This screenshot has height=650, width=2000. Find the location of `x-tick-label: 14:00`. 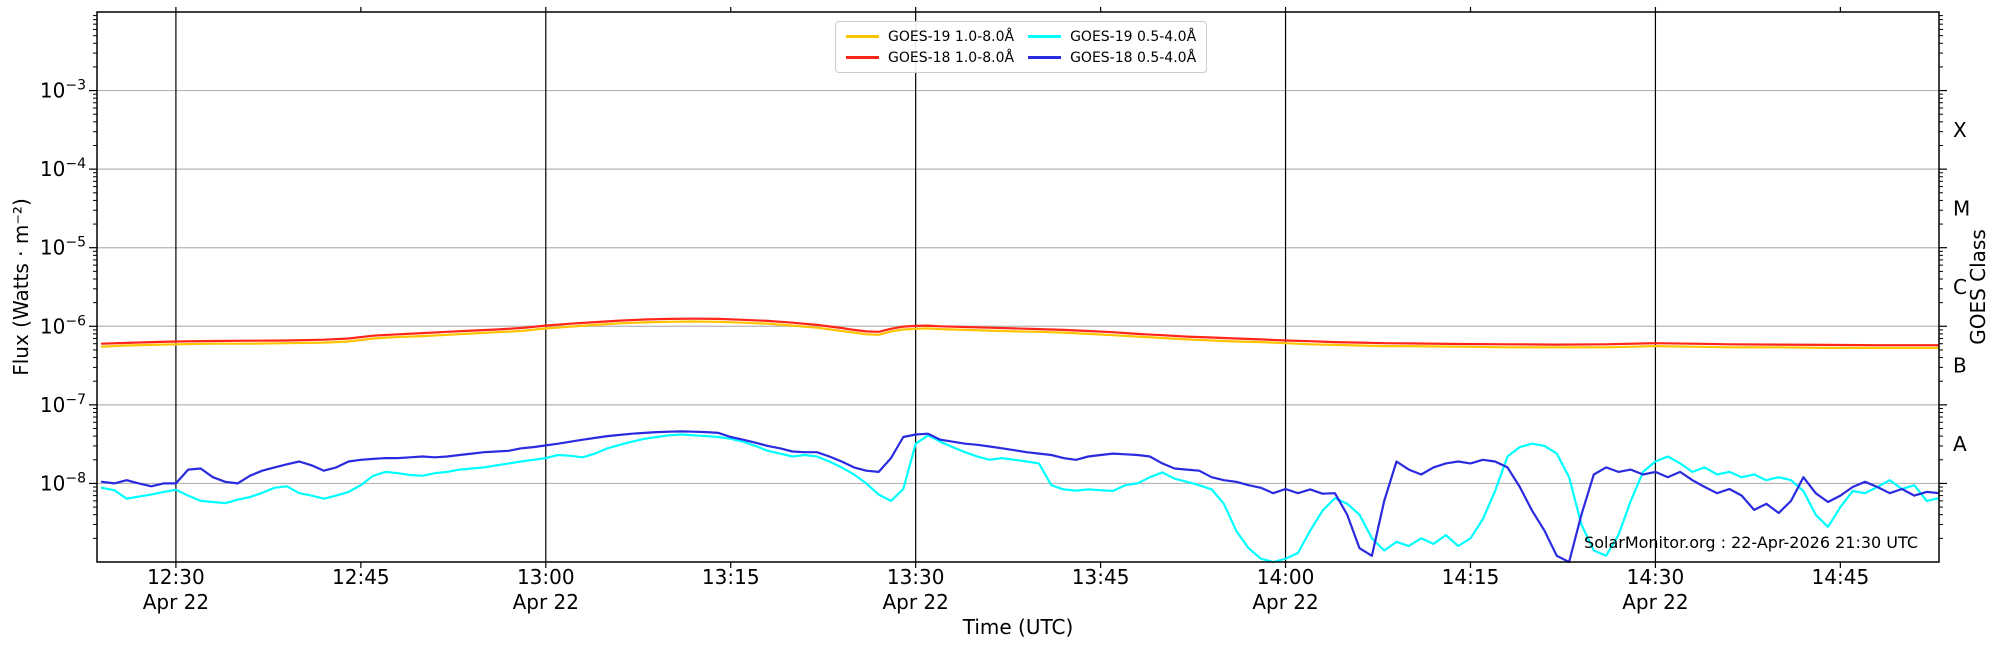

x-tick-label: 14:00 is located at coordinates (1286, 577).